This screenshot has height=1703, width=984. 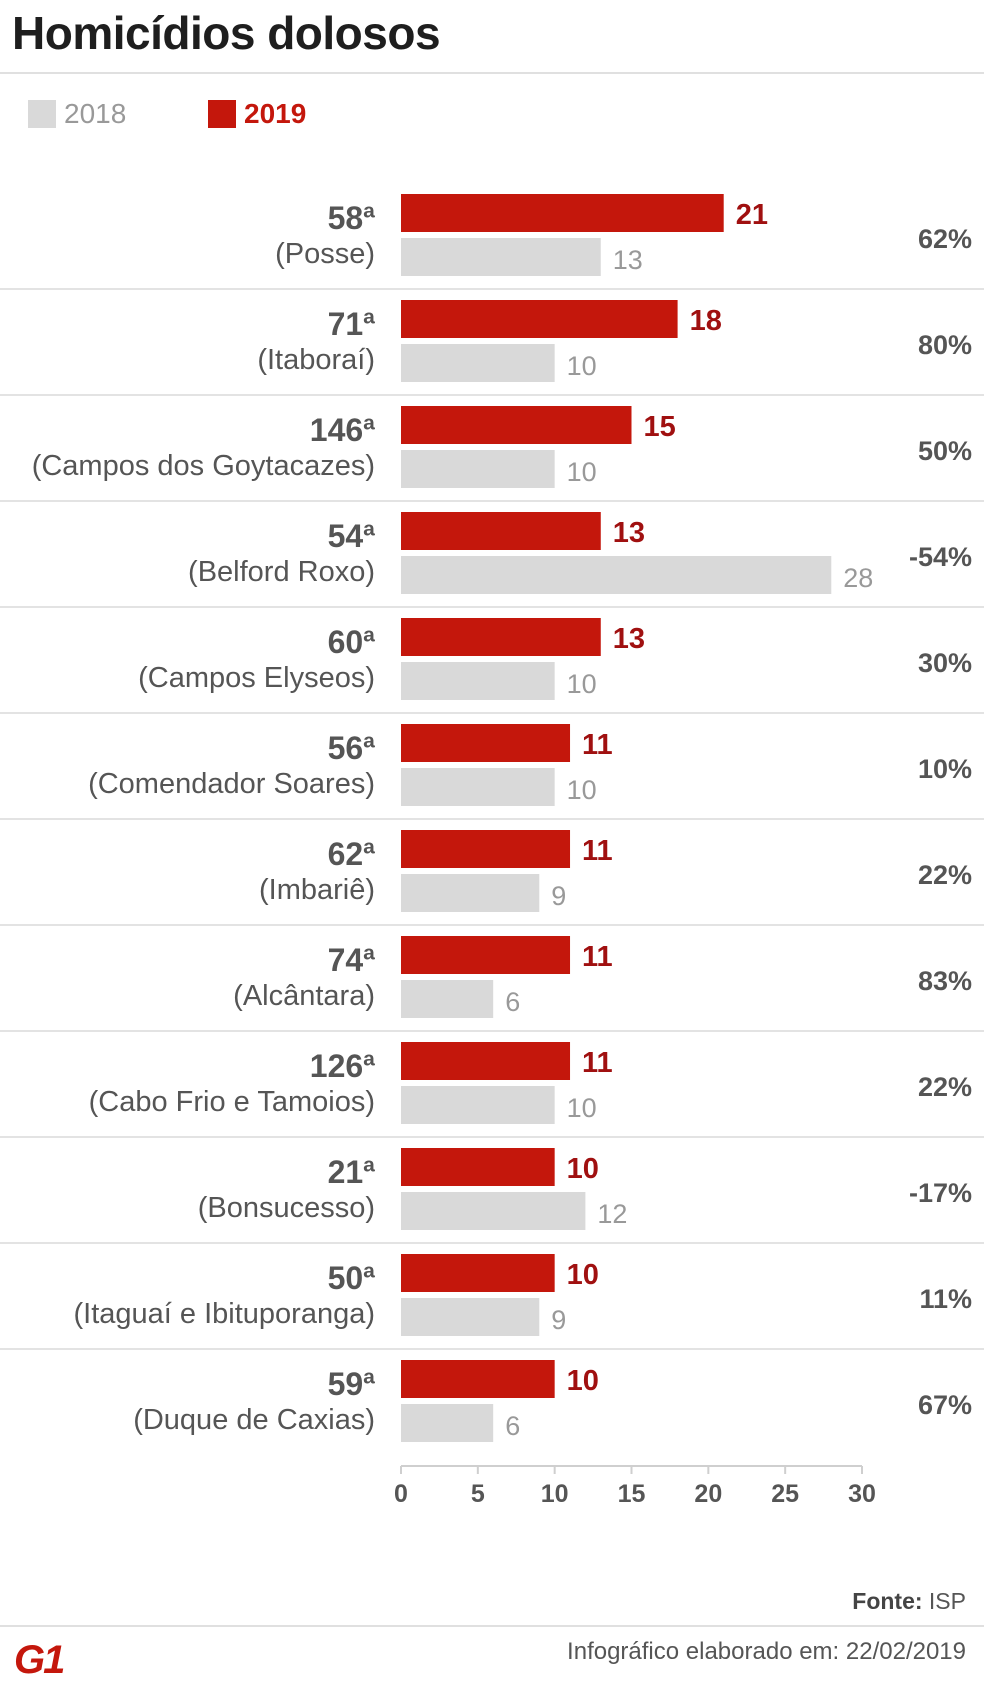 What do you see at coordinates (940, 1193) in the screenshot?
I see `change-label: -17%` at bounding box center [940, 1193].